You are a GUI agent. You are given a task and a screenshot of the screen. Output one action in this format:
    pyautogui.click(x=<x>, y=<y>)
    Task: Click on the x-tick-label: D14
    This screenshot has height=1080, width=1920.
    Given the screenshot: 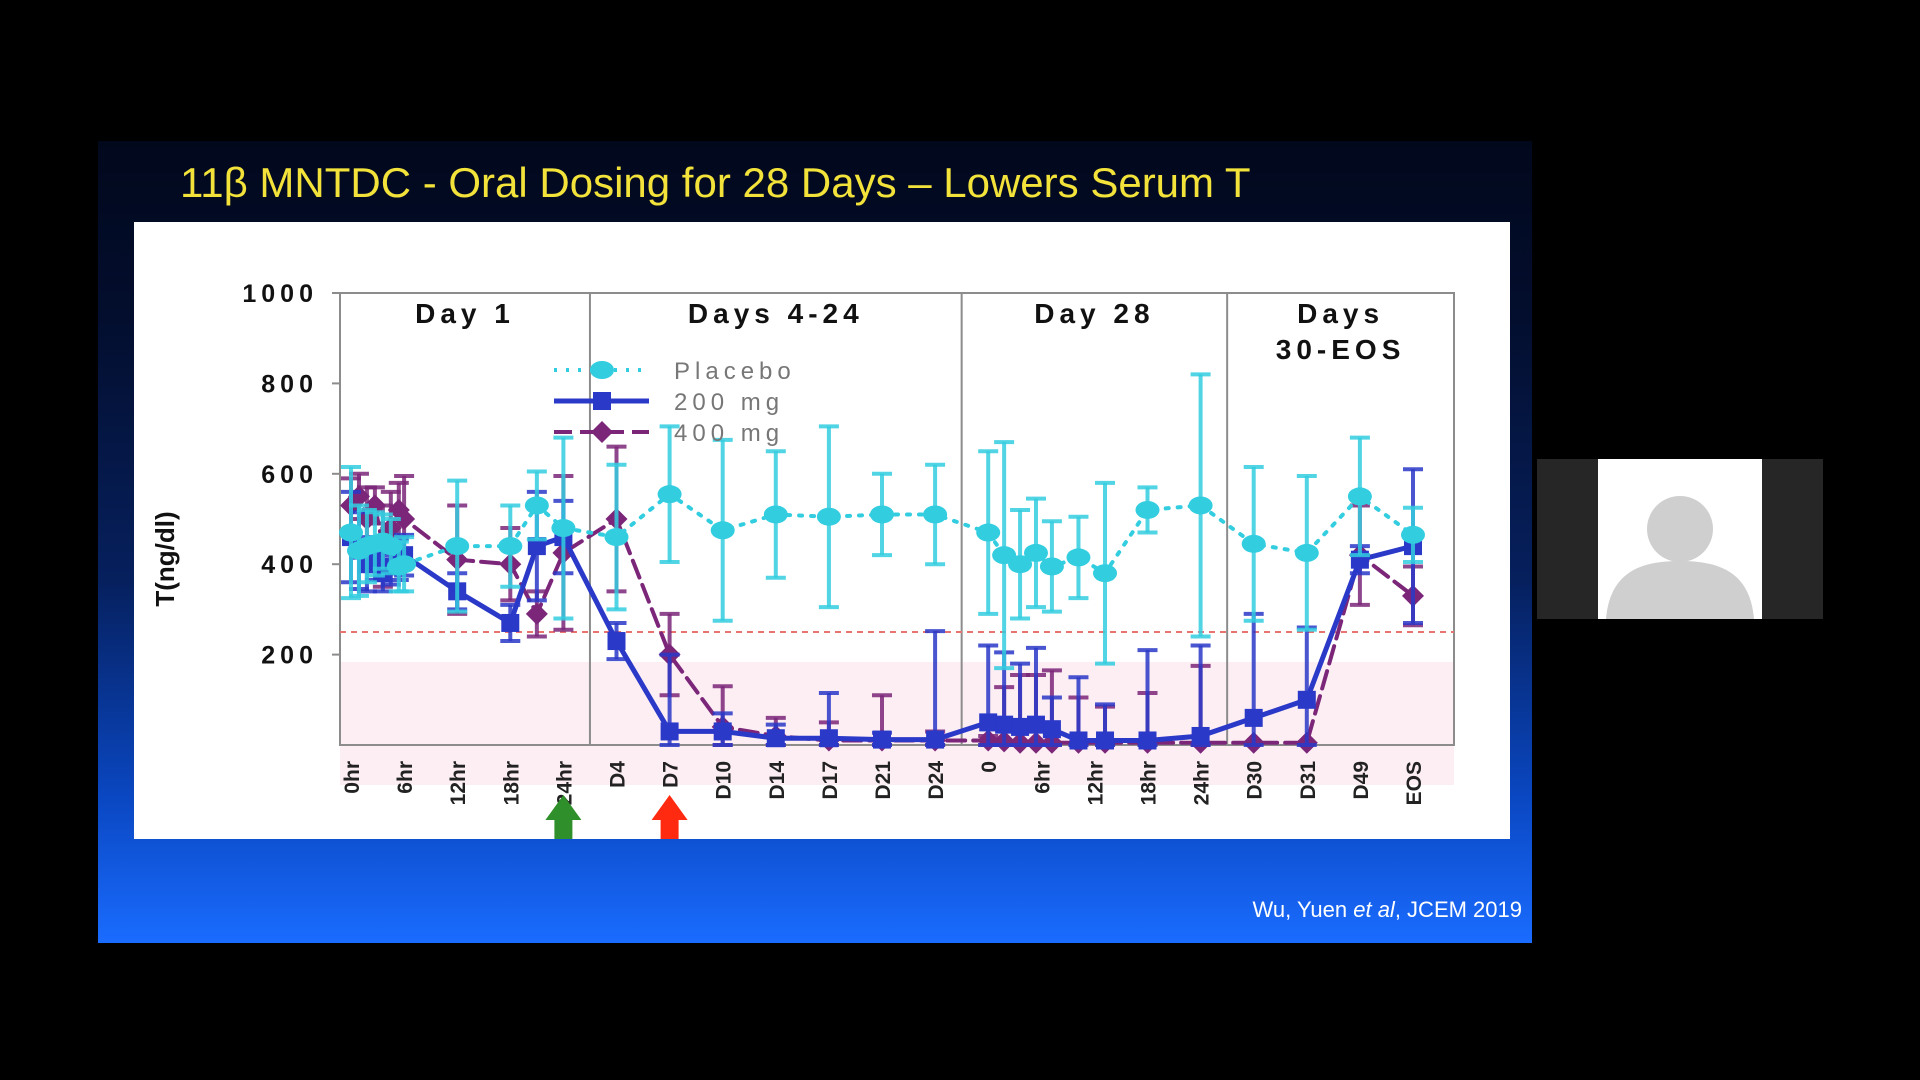 What is the action you would take?
    pyautogui.click(x=777, y=780)
    